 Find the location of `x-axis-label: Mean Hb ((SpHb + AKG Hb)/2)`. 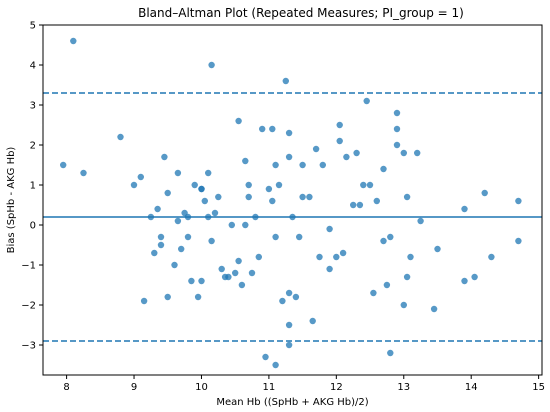

x-axis-label: Mean Hb ((SpHb + AKG Hb)/2) is located at coordinates (292, 402).